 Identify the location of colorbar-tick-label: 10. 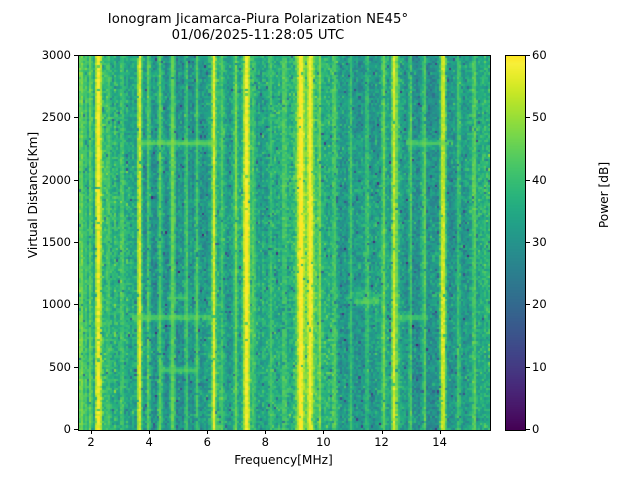
(539, 366).